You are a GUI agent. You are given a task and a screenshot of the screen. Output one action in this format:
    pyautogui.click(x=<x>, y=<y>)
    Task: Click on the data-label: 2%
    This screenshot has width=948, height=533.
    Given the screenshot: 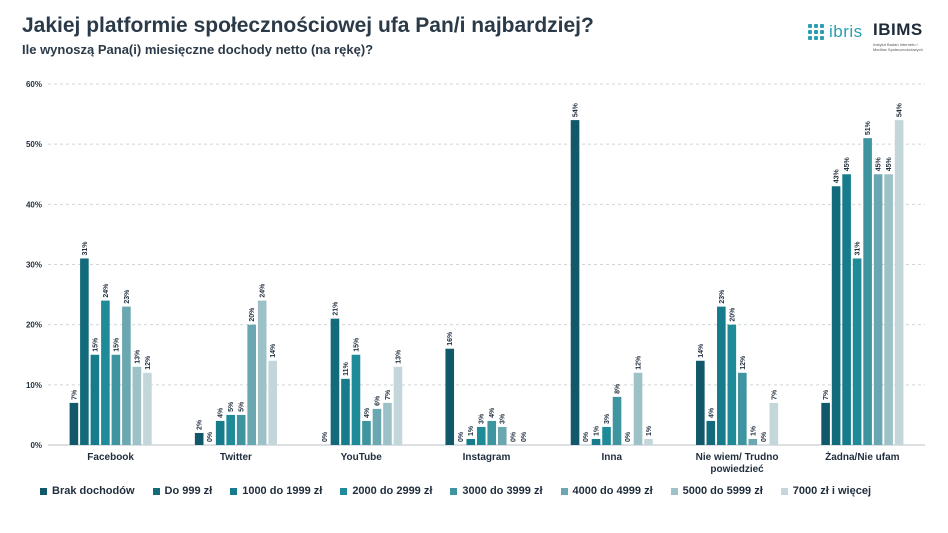 What is the action you would take?
    pyautogui.click(x=200, y=424)
    